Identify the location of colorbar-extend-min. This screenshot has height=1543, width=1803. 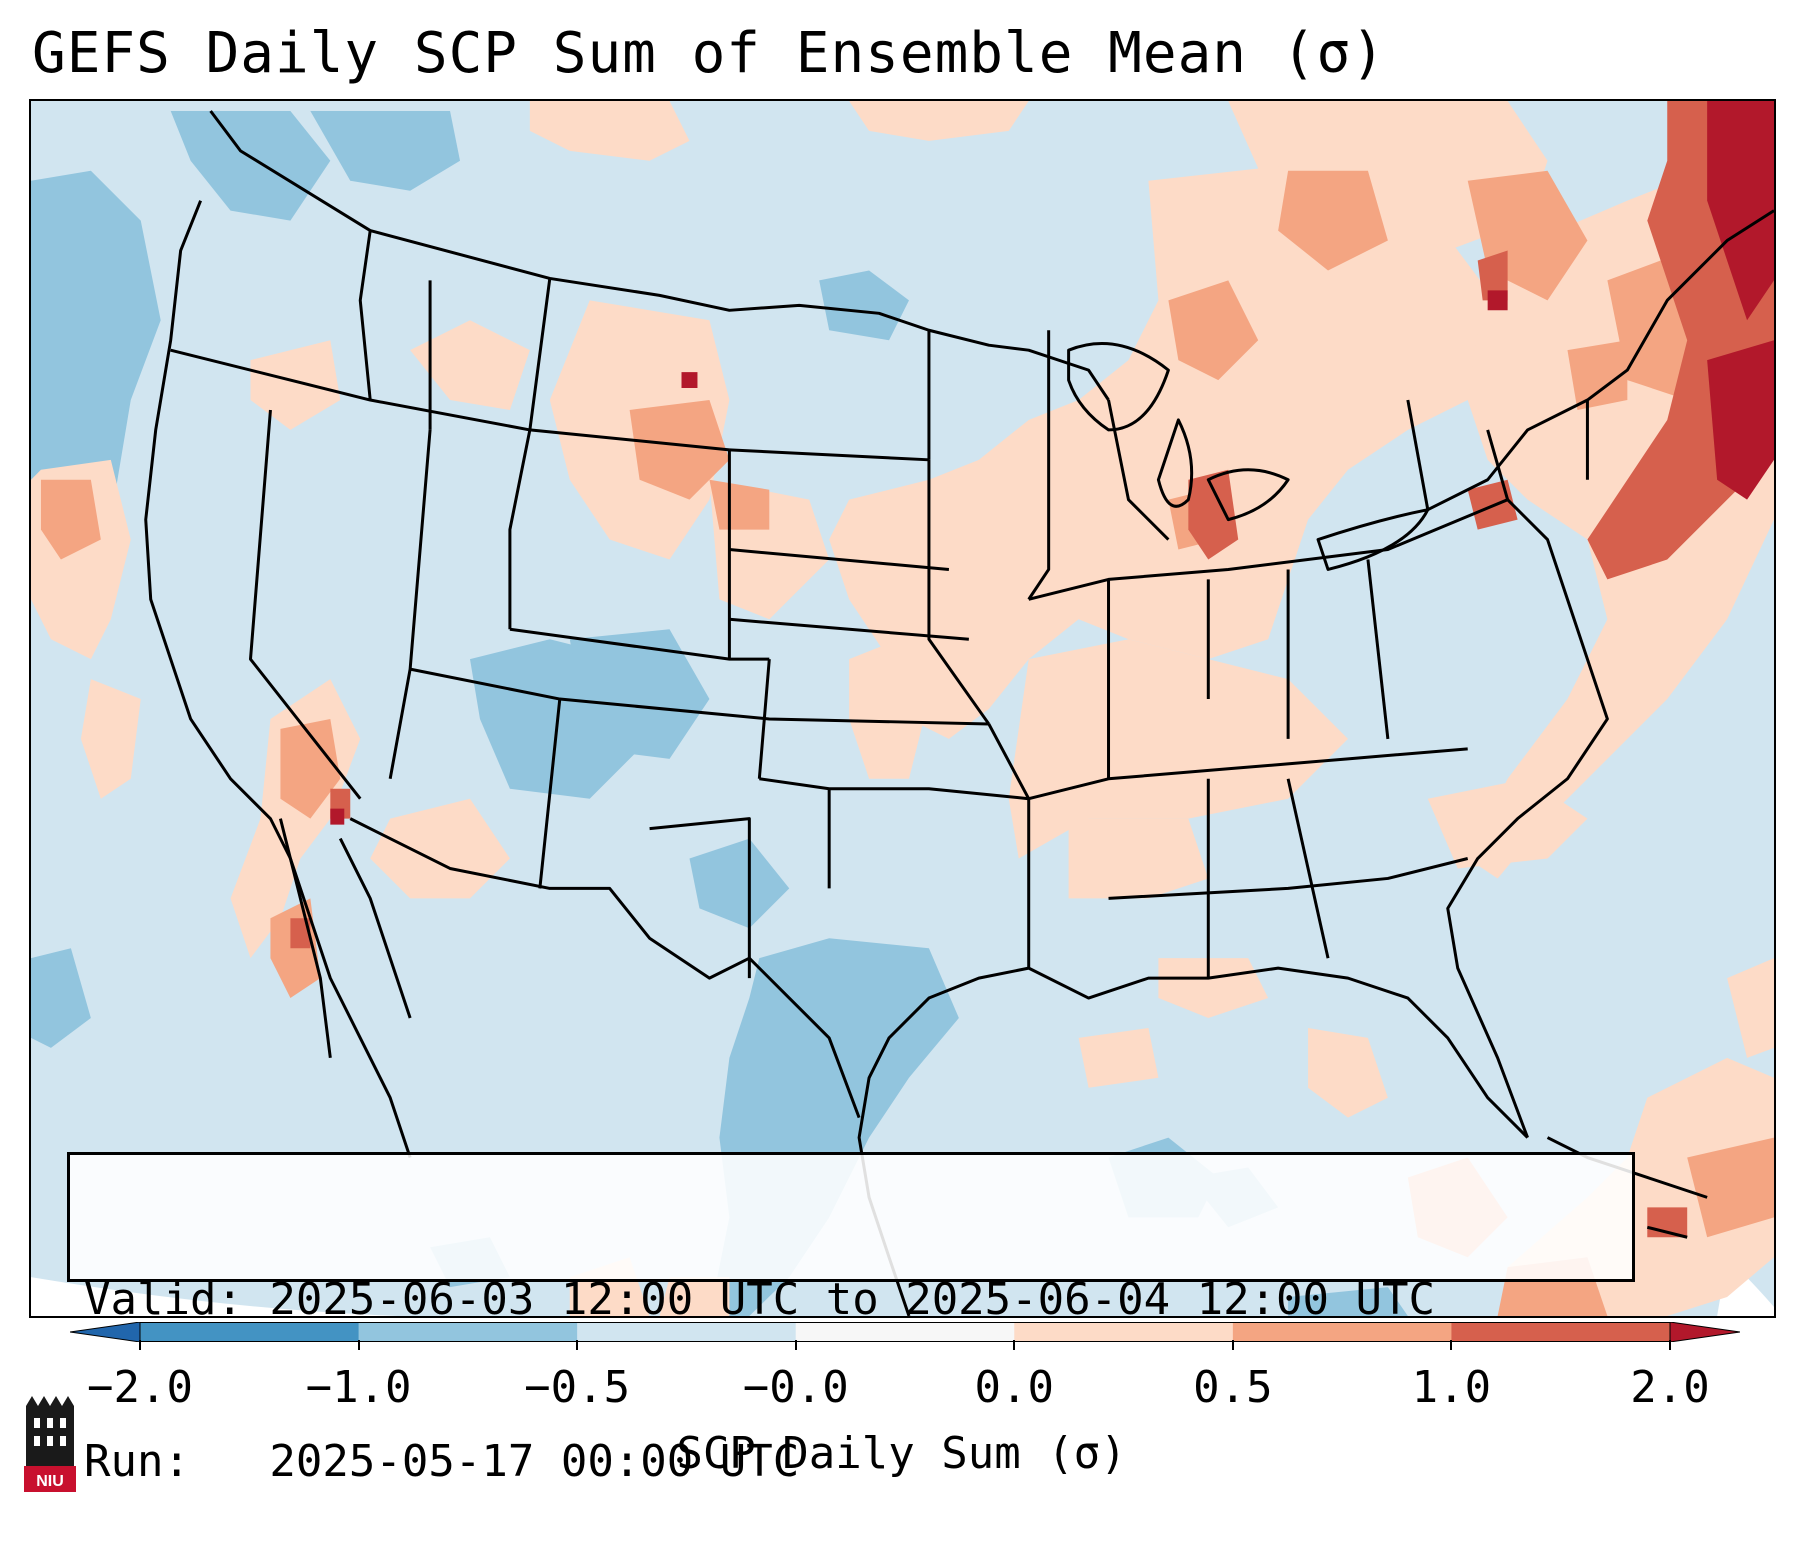
(105, 1332).